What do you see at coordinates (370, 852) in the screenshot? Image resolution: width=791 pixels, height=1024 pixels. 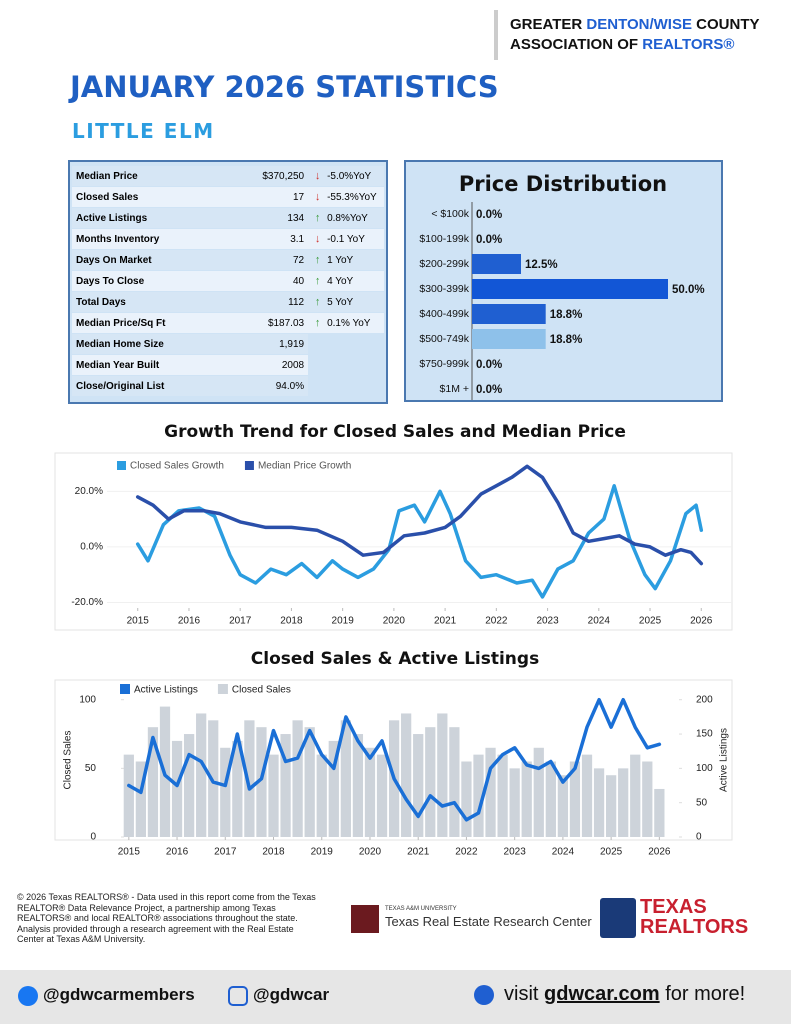 I see `x-tick-label: 2020` at bounding box center [370, 852].